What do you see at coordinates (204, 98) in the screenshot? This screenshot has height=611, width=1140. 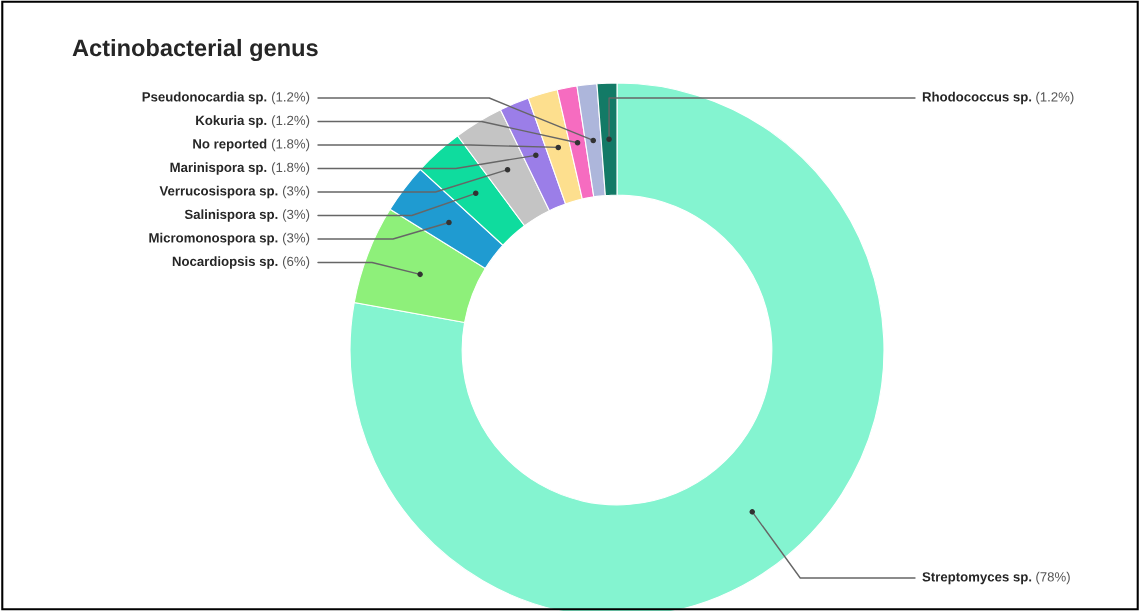 I see `slice-label: Pseudonocardia sp.` at bounding box center [204, 98].